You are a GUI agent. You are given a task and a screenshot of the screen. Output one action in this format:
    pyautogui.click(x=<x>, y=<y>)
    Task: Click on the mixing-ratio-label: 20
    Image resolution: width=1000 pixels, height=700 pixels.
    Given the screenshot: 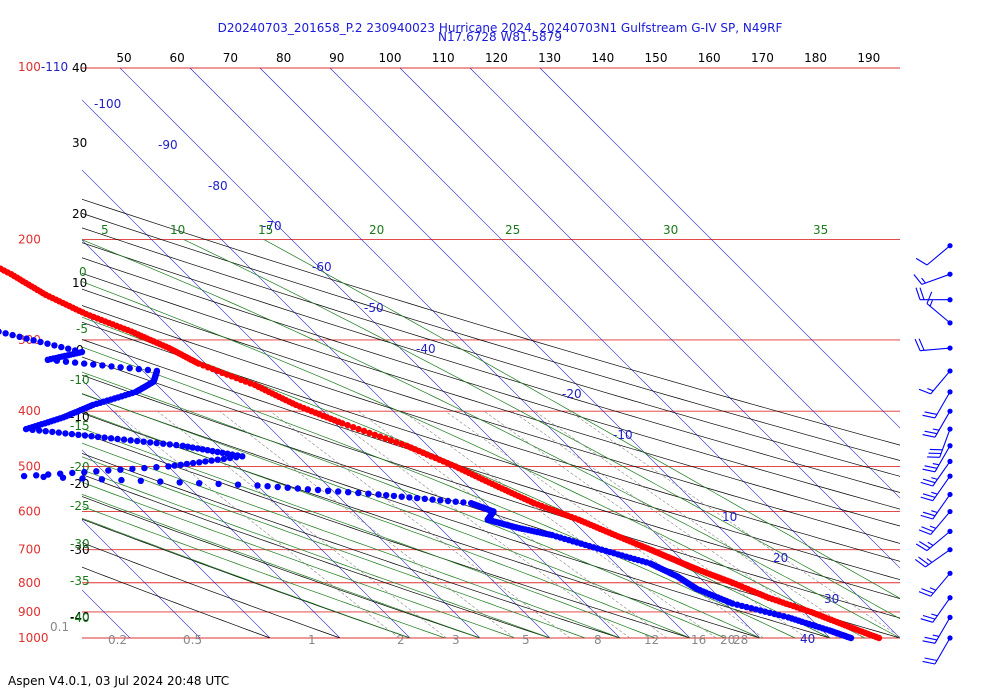 What is the action you would take?
    pyautogui.click(x=727, y=640)
    